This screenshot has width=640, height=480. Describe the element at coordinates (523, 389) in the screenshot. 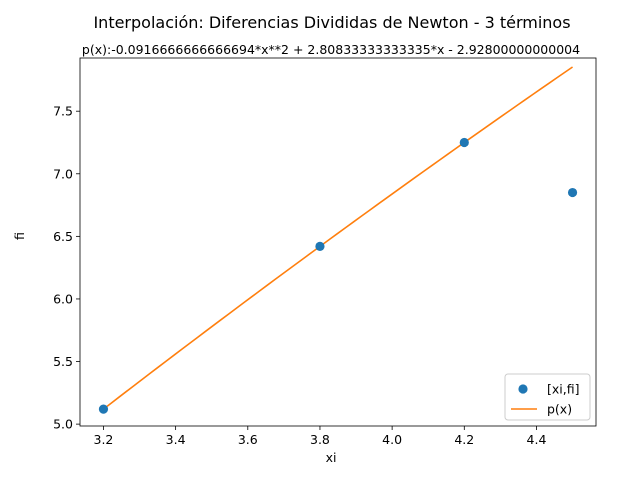

I see `legend-marker-xi-fi` at that location.